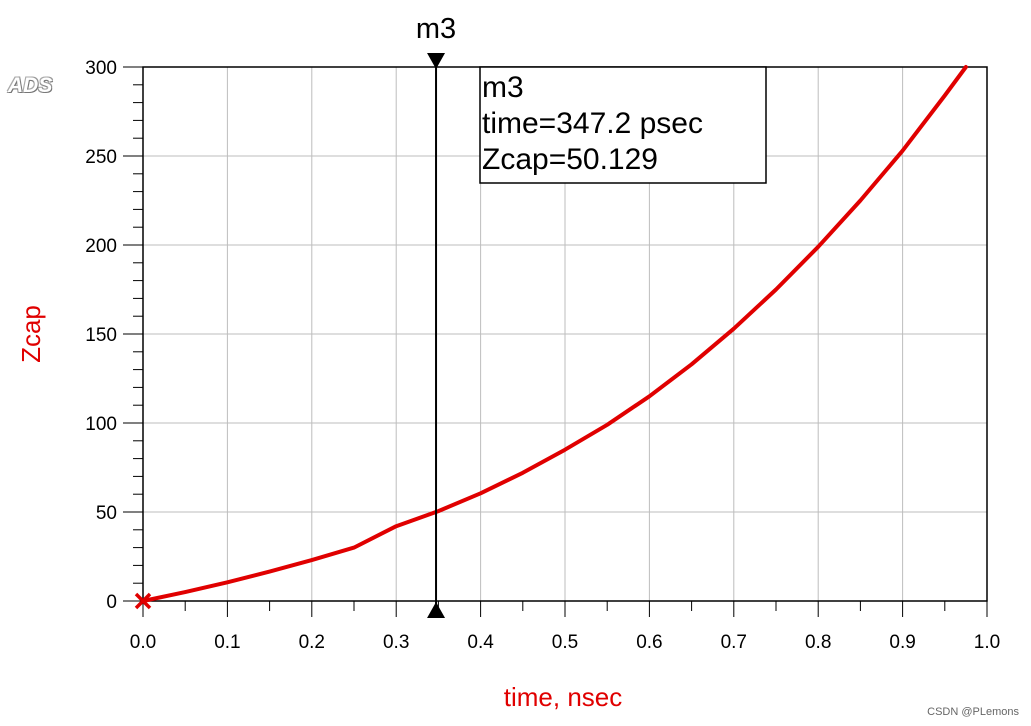  What do you see at coordinates (111, 602) in the screenshot?
I see `y-tick-label: 0` at bounding box center [111, 602].